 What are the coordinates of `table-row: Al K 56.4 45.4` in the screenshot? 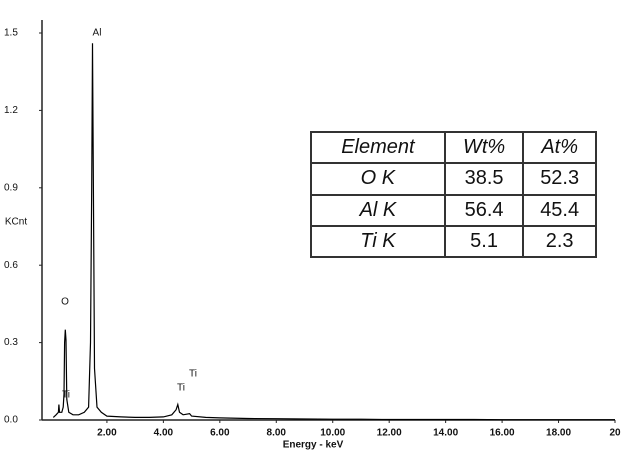 It's located at (453, 210).